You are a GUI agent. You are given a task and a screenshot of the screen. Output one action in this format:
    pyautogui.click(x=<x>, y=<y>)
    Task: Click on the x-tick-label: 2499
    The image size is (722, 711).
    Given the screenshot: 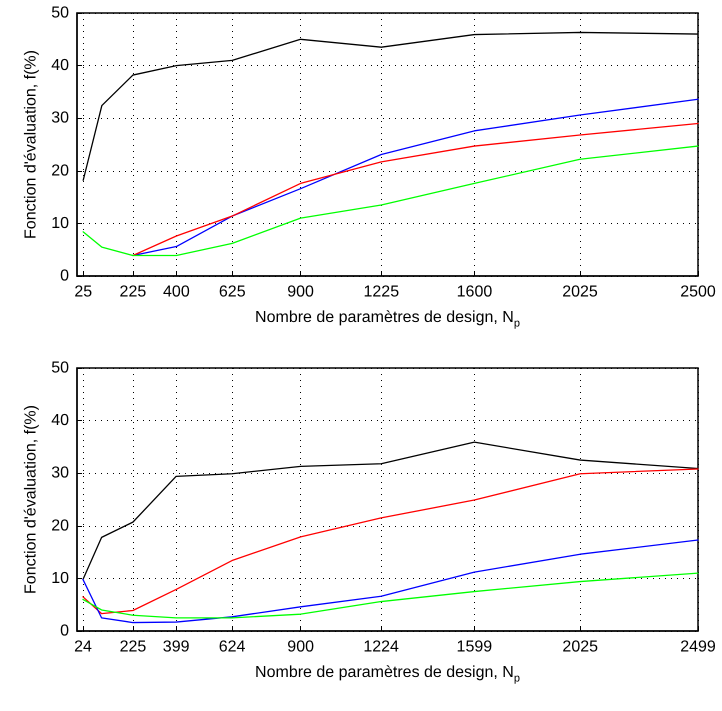 What is the action you would take?
    pyautogui.click(x=698, y=647)
    